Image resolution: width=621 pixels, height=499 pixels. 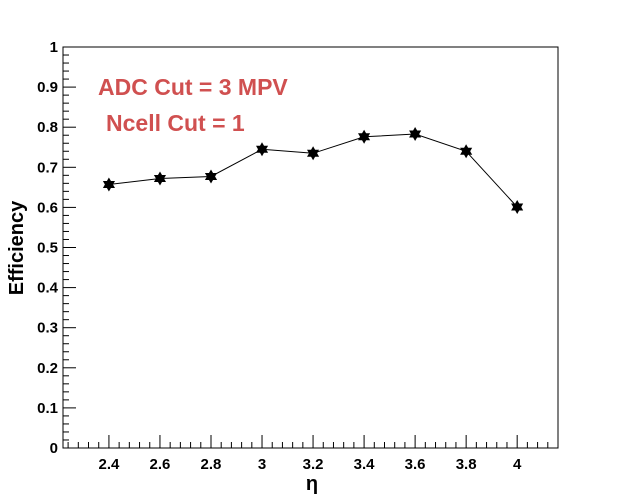 I want to click on y-axis-title: Efficiency, so click(x=17, y=247).